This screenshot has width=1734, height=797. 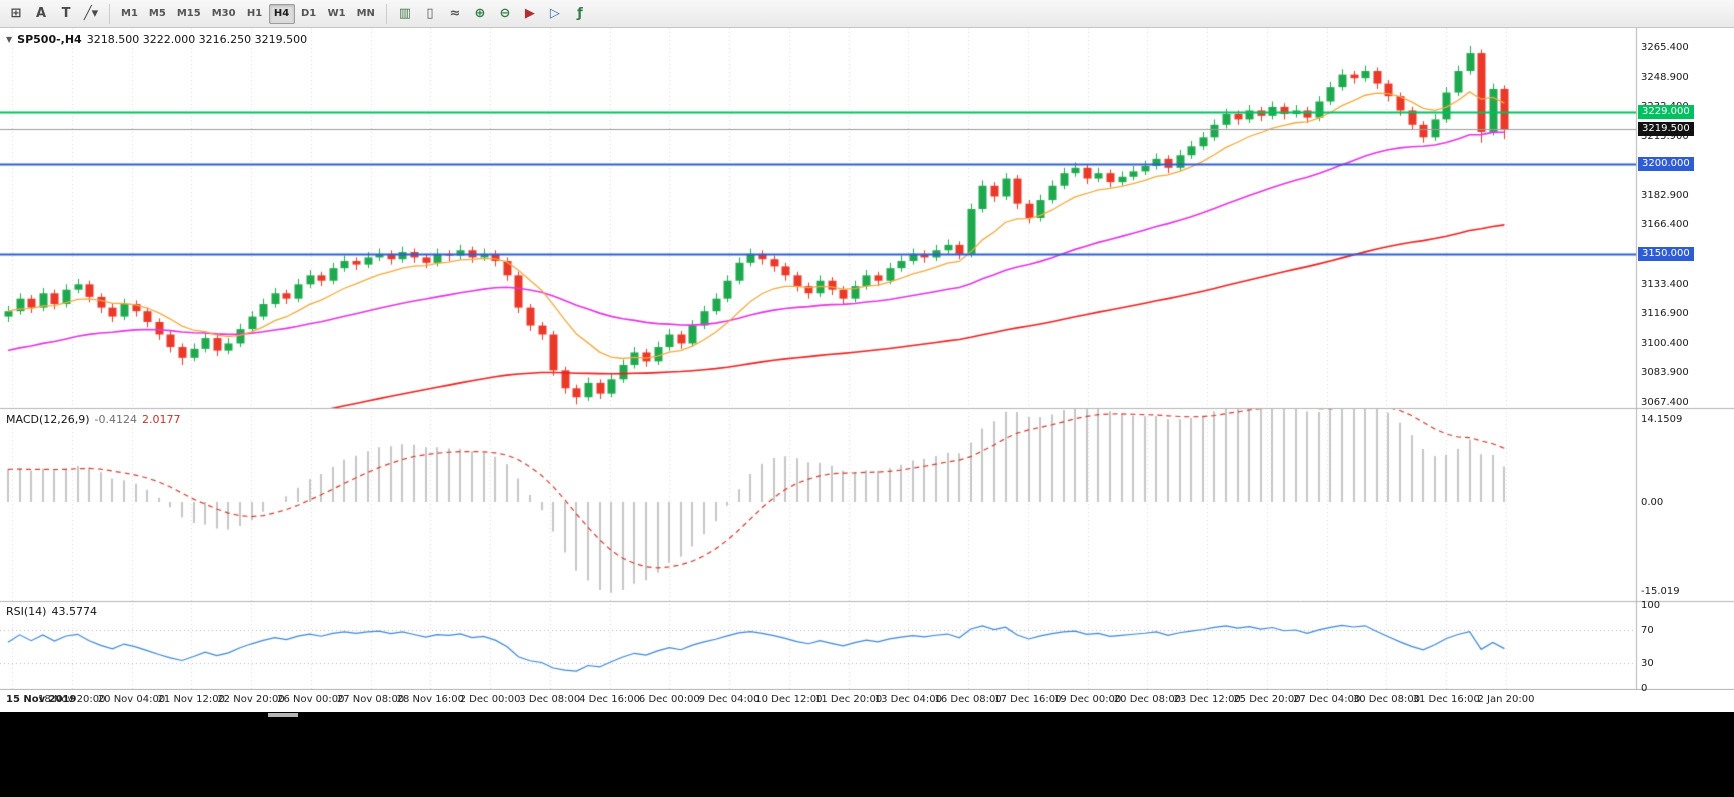 I want to click on timeframe-button-h1: H1, so click(x=254, y=13).